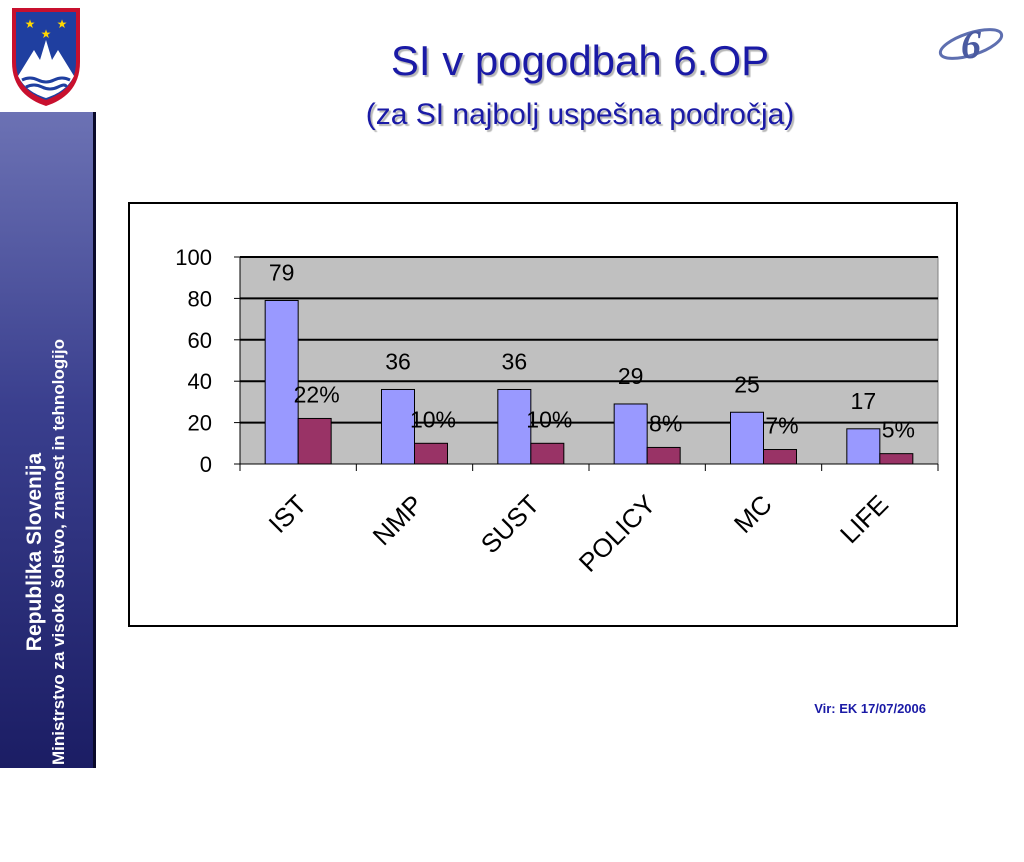 Image resolution: width=1024 pixels, height=862 pixels. What do you see at coordinates (200, 298) in the screenshot?
I see `y-tick-label: 80` at bounding box center [200, 298].